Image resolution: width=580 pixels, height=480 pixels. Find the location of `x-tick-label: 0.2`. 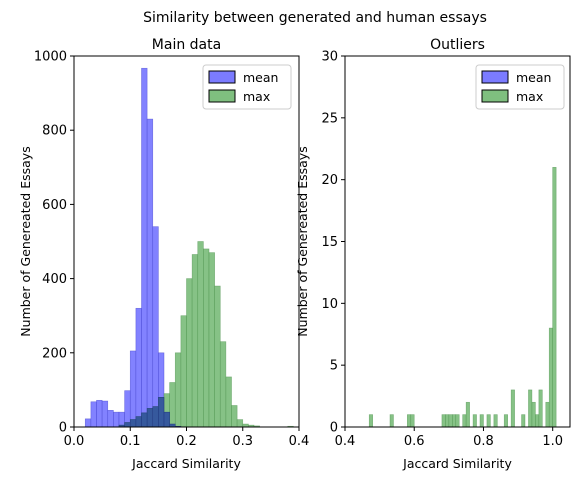

x-tick-label: 0.2 is located at coordinates (186, 441).